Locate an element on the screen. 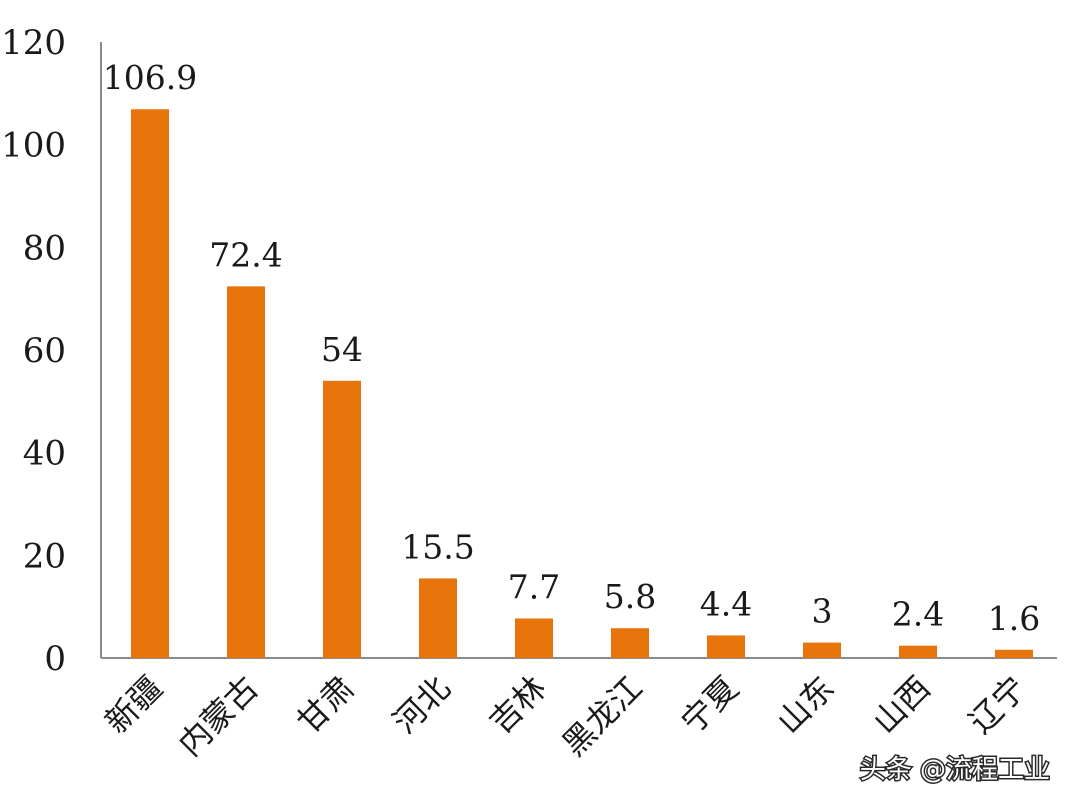 The width and height of the screenshot is (1074, 806). x-tick-label: 内蒙古 is located at coordinates (218, 716).